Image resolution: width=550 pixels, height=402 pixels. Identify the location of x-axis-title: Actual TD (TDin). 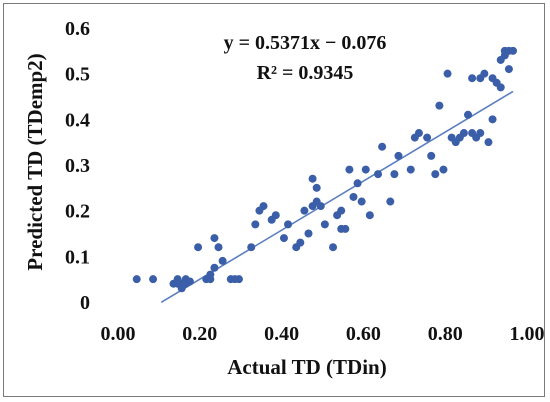
(306, 367).